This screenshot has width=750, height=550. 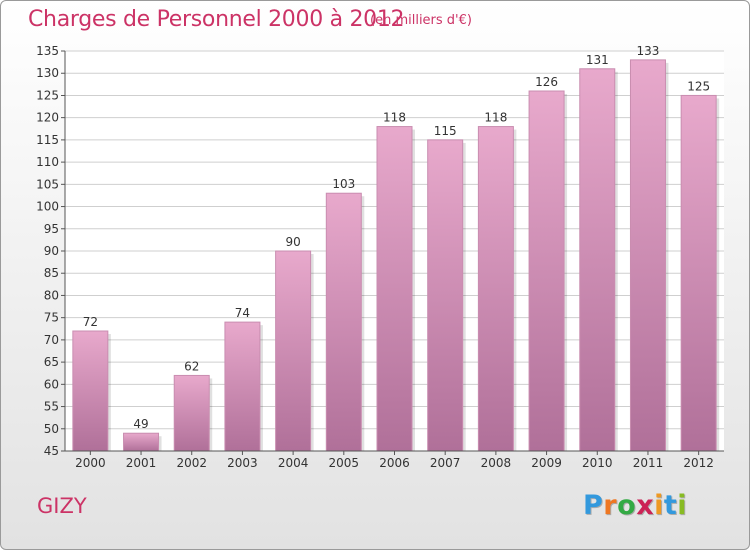 What do you see at coordinates (140, 424) in the screenshot?
I see `data-label: 49` at bounding box center [140, 424].